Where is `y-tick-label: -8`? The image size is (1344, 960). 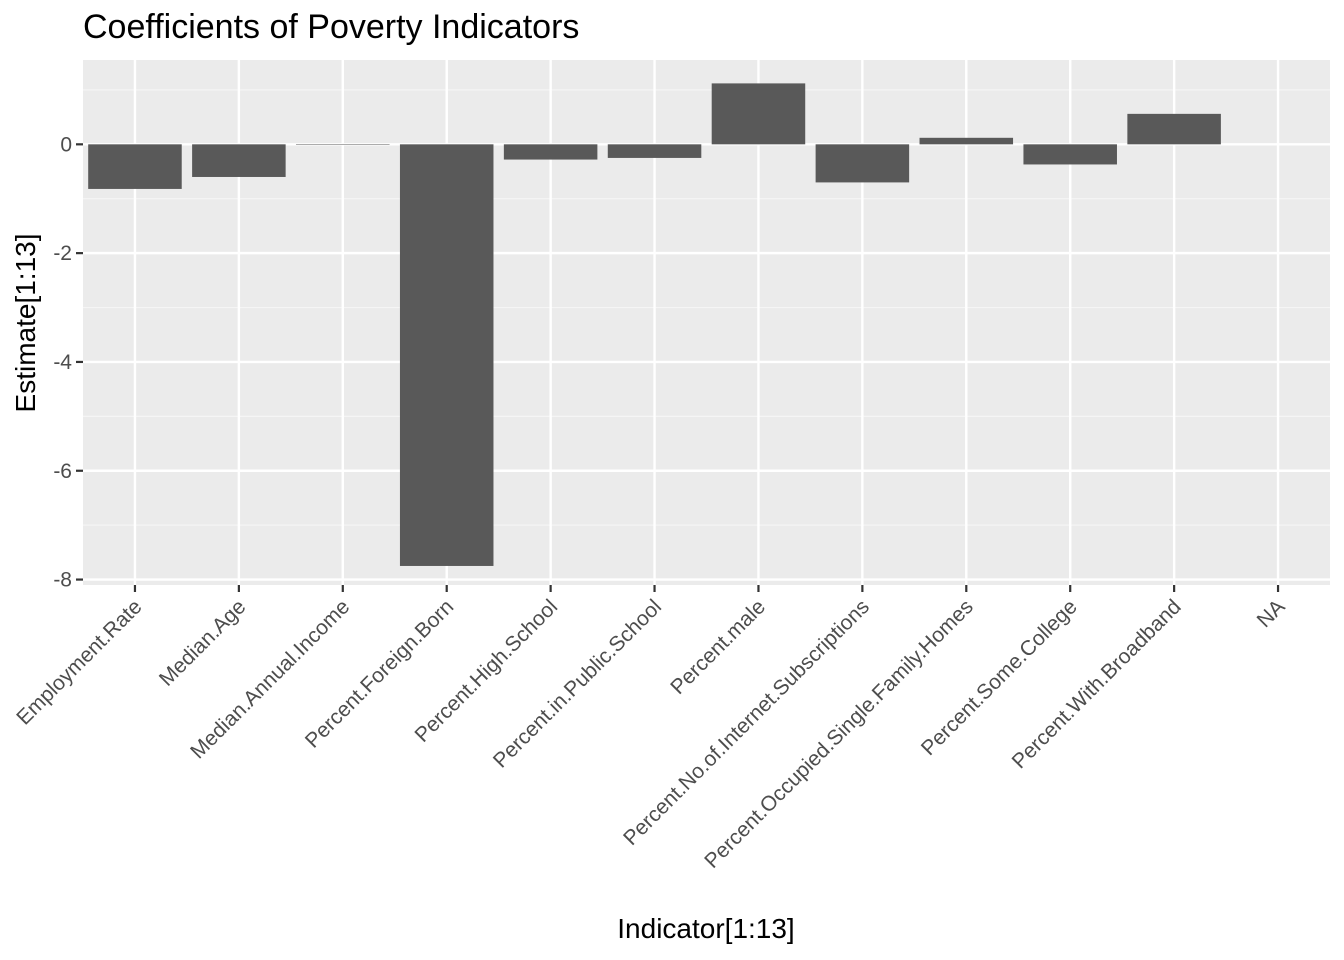
y-tick-label: -8 is located at coordinates (62, 580).